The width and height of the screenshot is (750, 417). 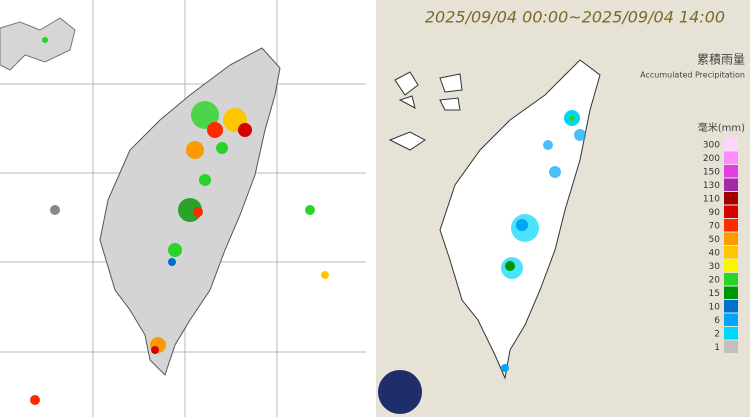 I want to click on agency-logo, so click(x=400, y=392).